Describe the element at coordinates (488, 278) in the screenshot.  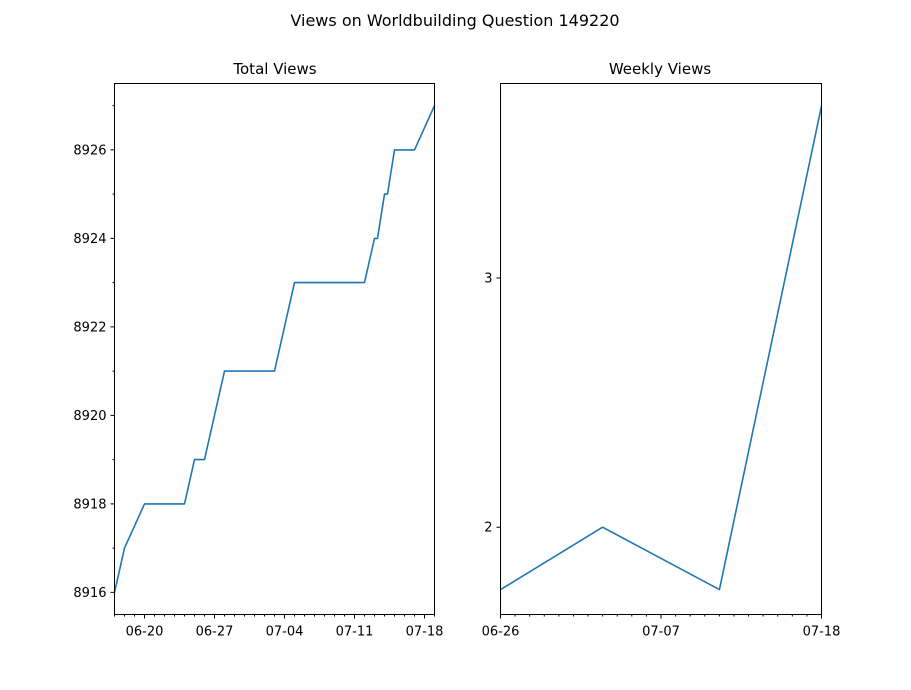
I see `weekly-views-y-tick-label: 3` at that location.